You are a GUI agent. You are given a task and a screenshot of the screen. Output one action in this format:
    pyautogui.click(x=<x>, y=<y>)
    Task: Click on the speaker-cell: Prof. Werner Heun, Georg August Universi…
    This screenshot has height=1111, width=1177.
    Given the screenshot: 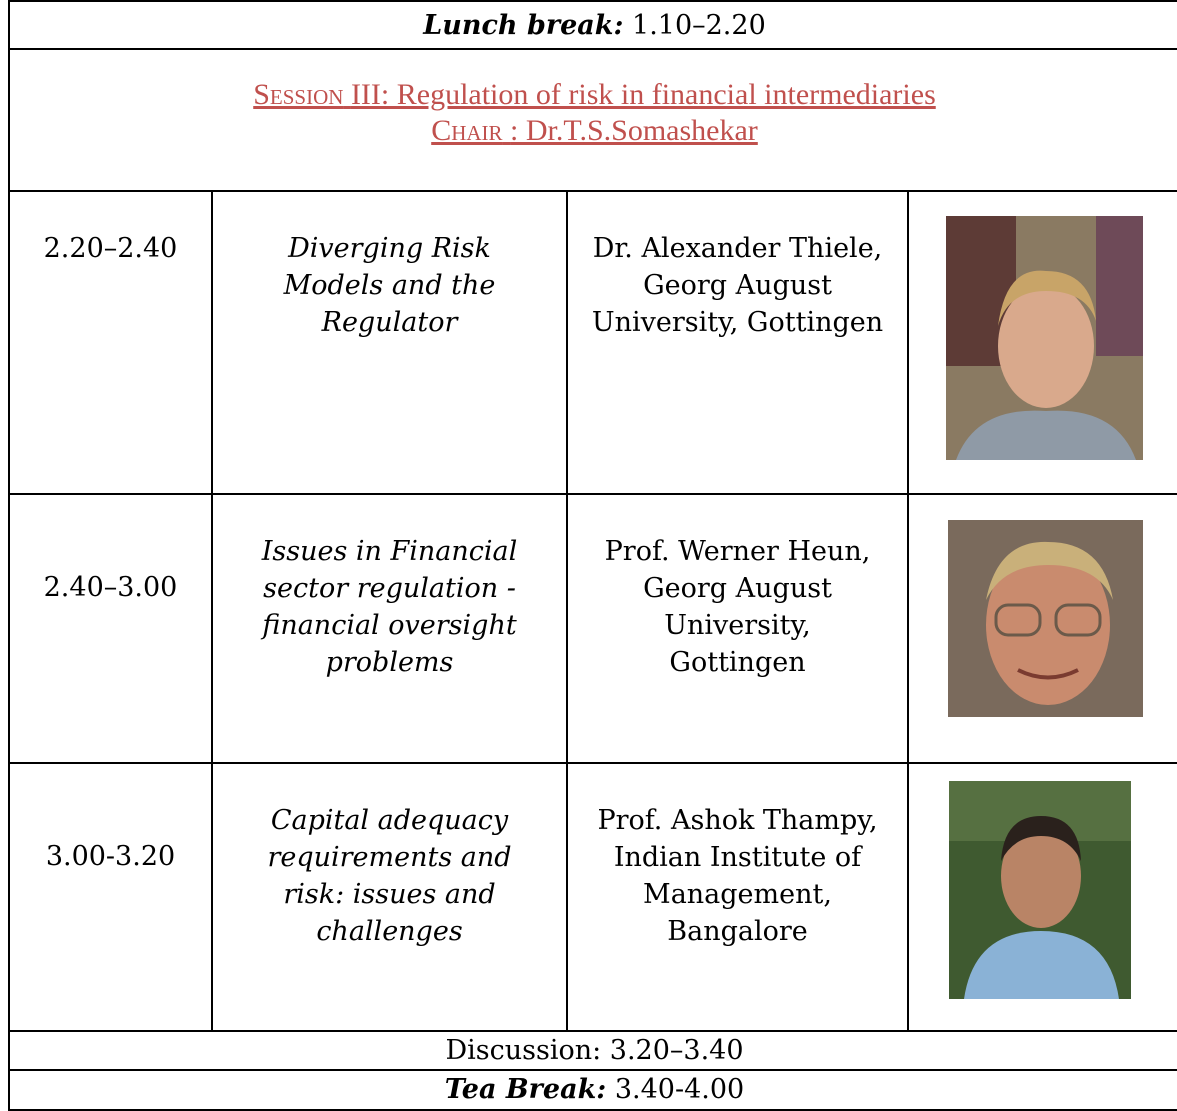 What is the action you would take?
    pyautogui.click(x=737, y=628)
    